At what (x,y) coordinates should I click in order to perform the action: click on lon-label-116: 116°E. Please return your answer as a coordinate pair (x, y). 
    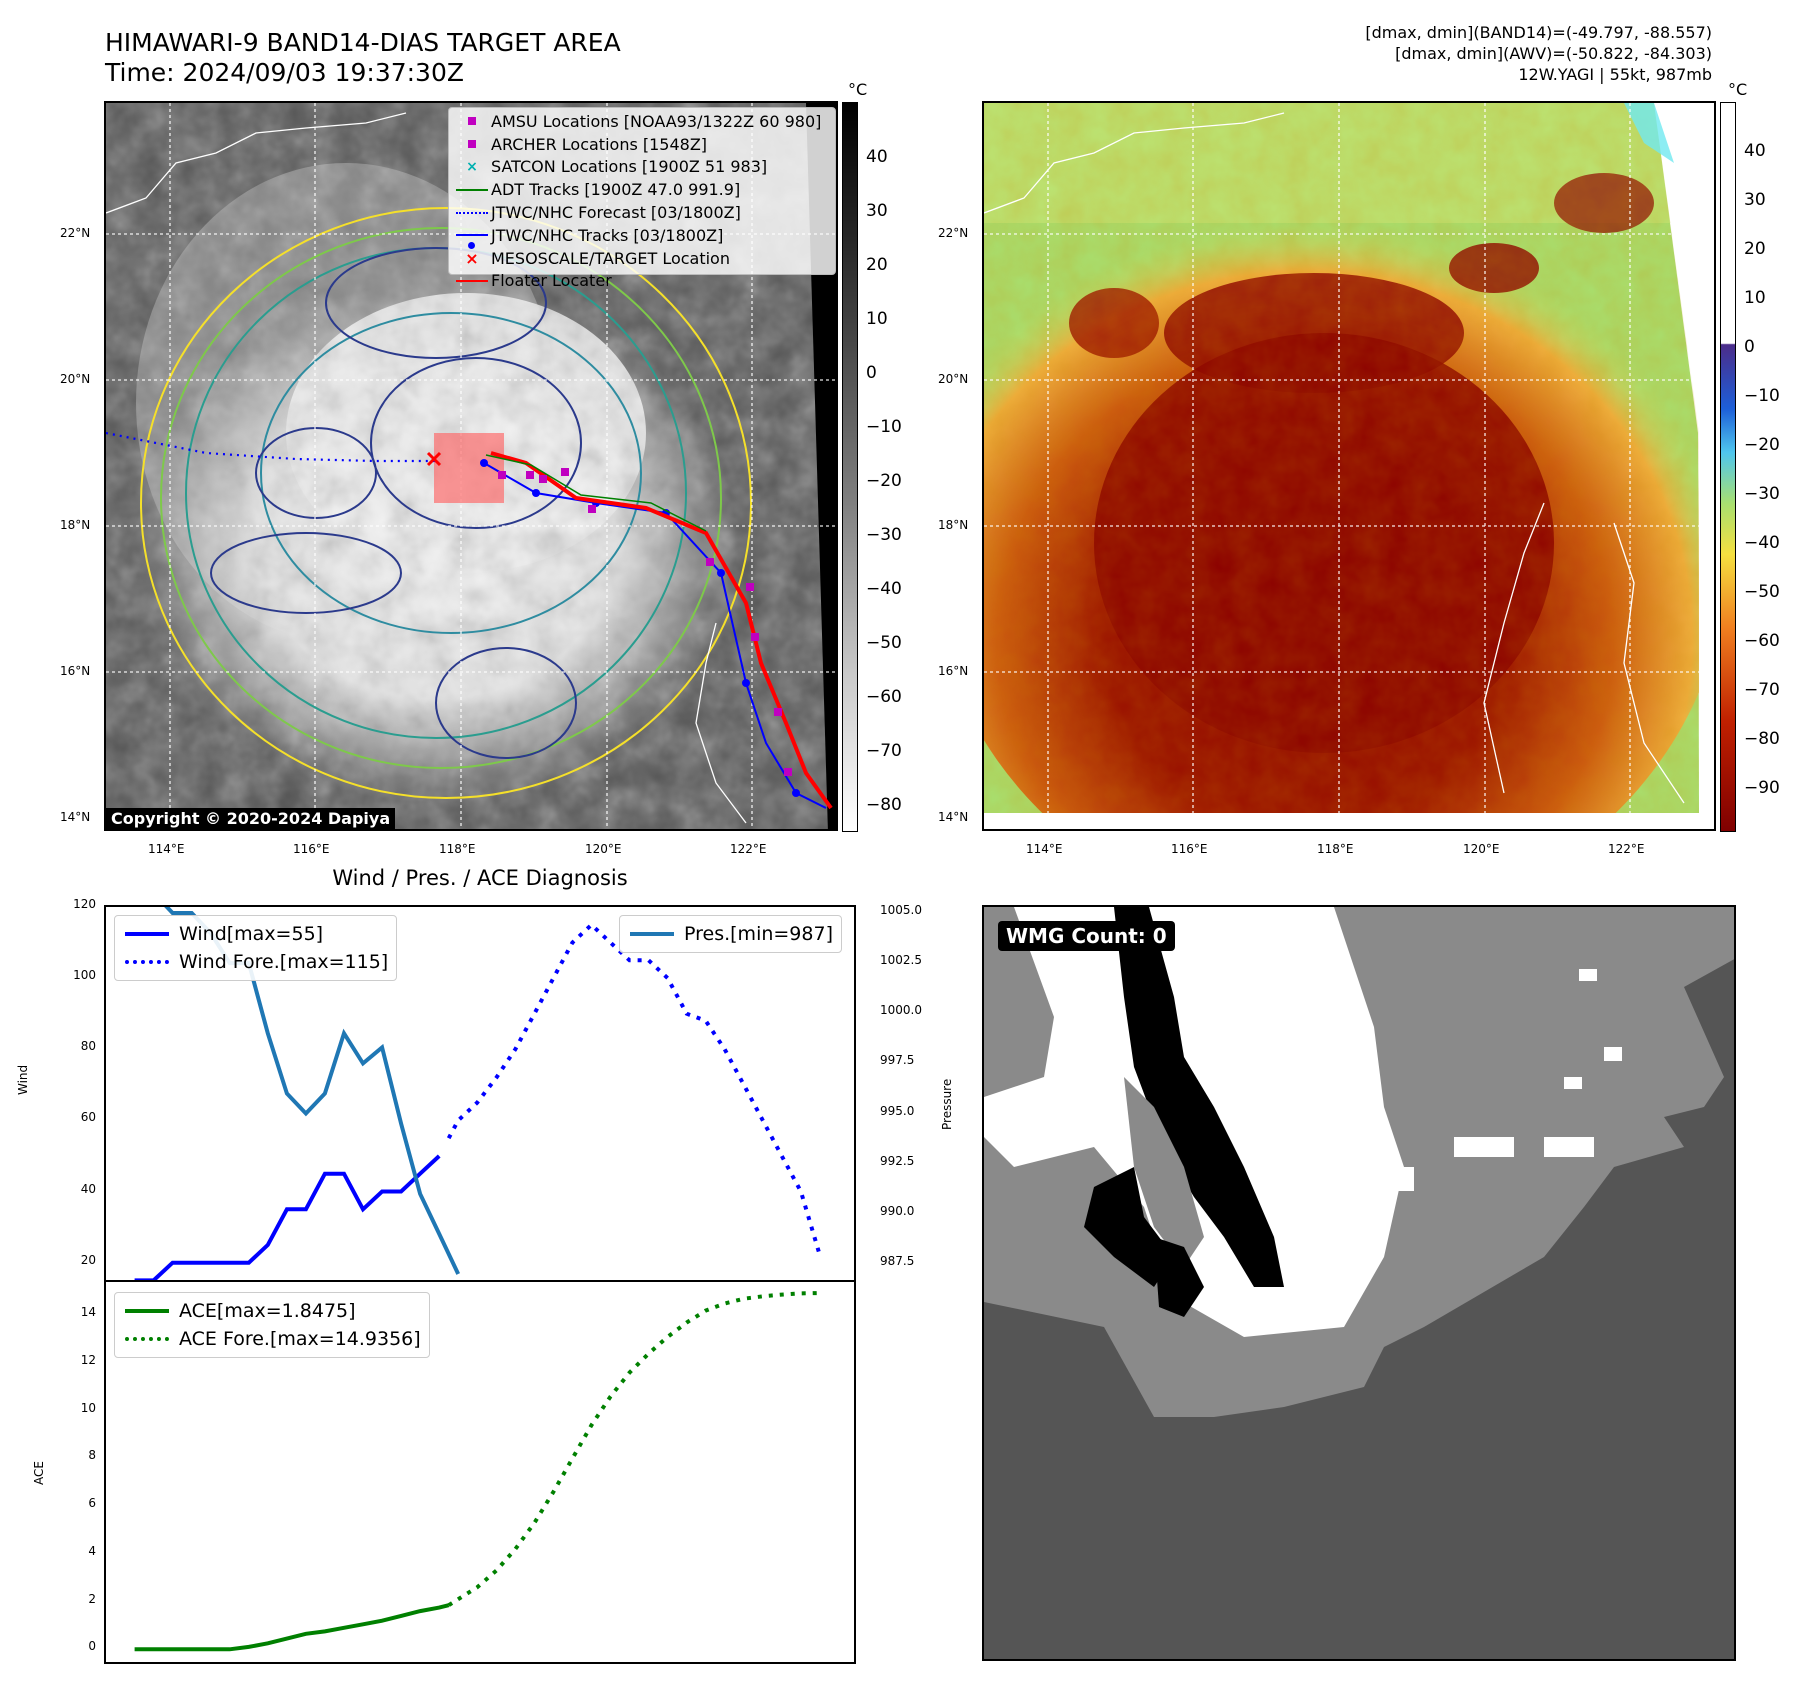
    Looking at the image, I should click on (311, 849).